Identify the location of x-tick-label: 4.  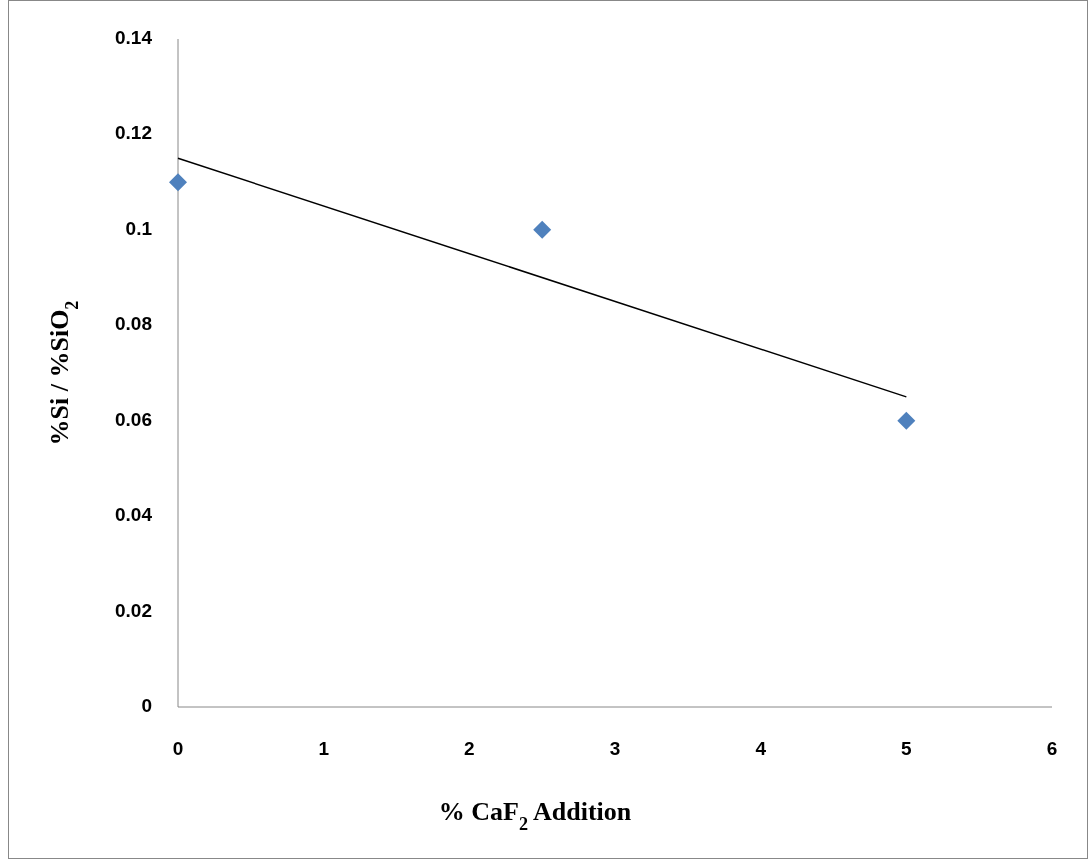
(761, 748).